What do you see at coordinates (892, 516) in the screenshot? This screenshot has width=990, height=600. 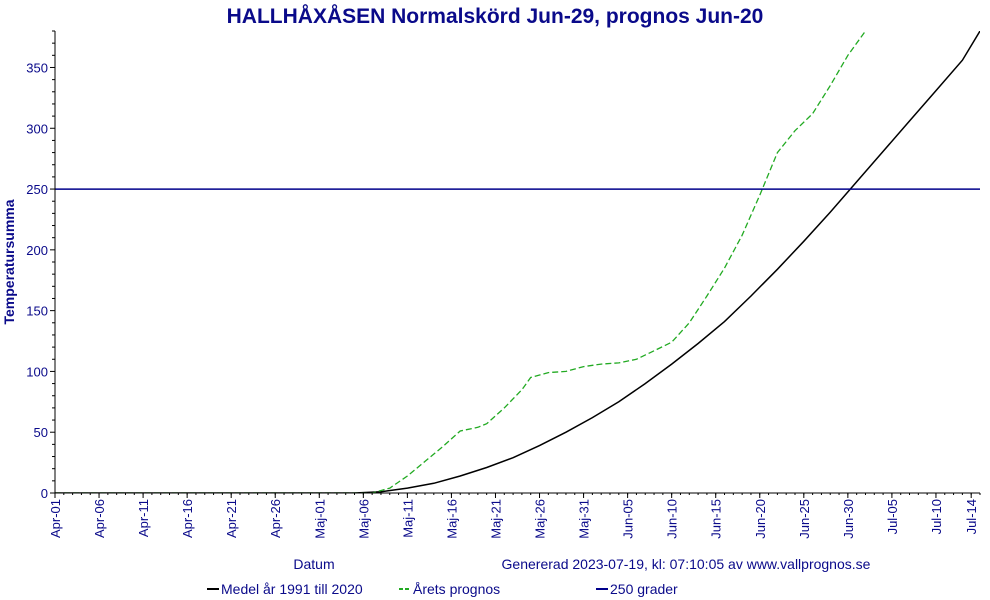 I see `x-tick-label: Jul-05` at bounding box center [892, 516].